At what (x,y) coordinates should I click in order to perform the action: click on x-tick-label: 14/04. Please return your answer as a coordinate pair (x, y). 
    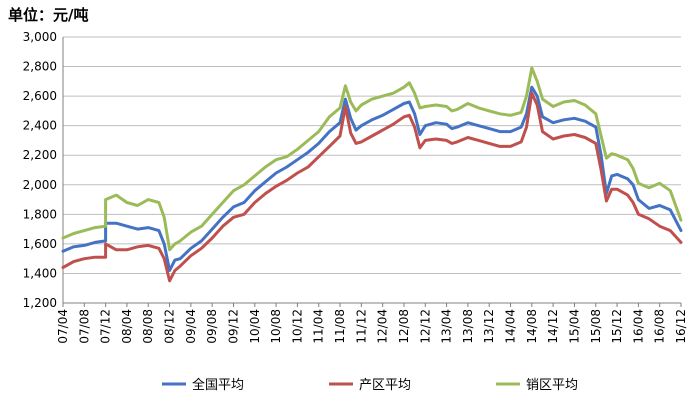
    Looking at the image, I should click on (511, 326).